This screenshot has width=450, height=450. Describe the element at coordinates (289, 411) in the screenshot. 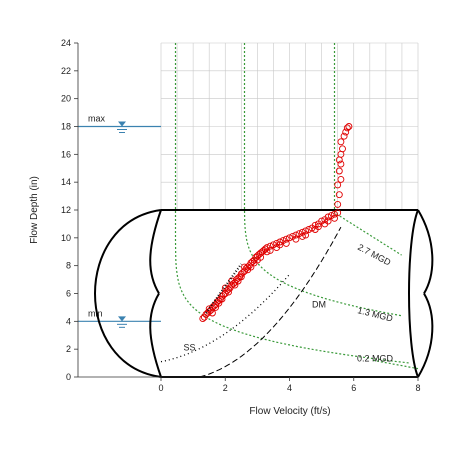

I see `x-axis-title: Flow Velocity (ft/s)` at that location.